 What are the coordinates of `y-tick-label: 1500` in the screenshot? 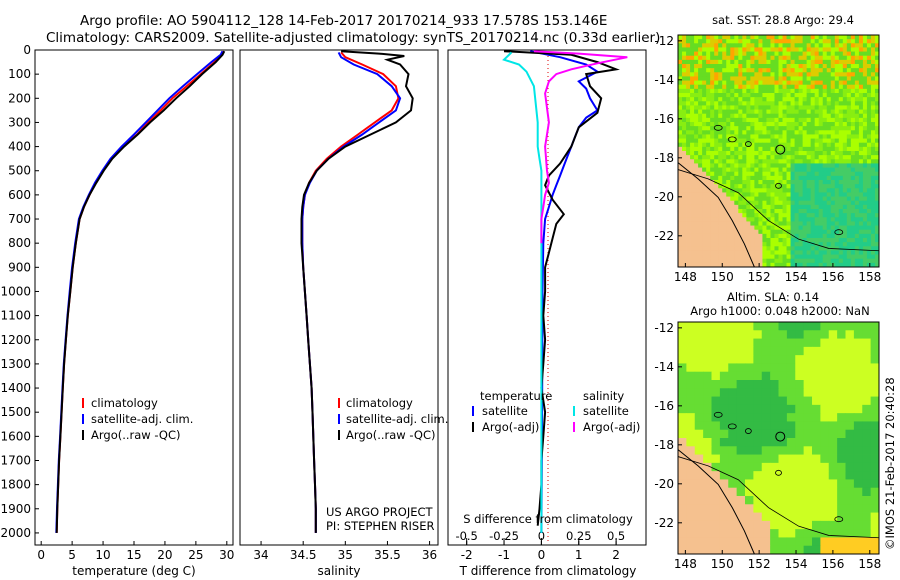 It's located at (15, 412).